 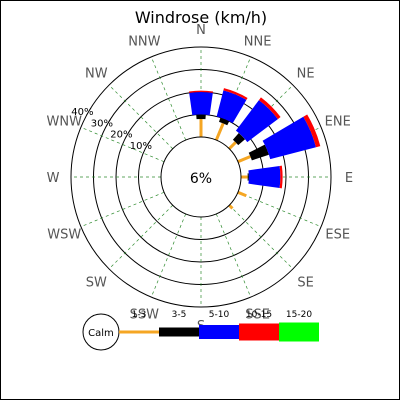 I want to click on wind-bars, so click(x=254, y=149).